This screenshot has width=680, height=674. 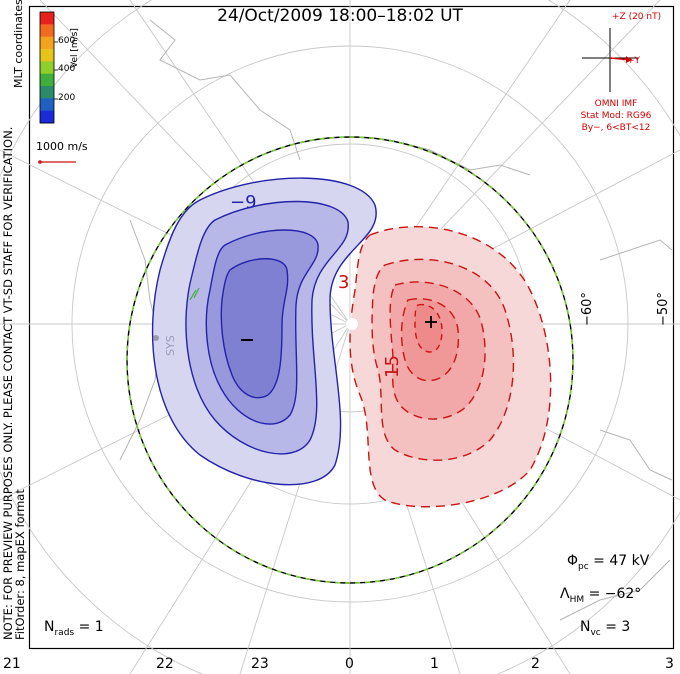 What do you see at coordinates (535, 664) in the screenshot?
I see `mlt-label-2: 2` at bounding box center [535, 664].